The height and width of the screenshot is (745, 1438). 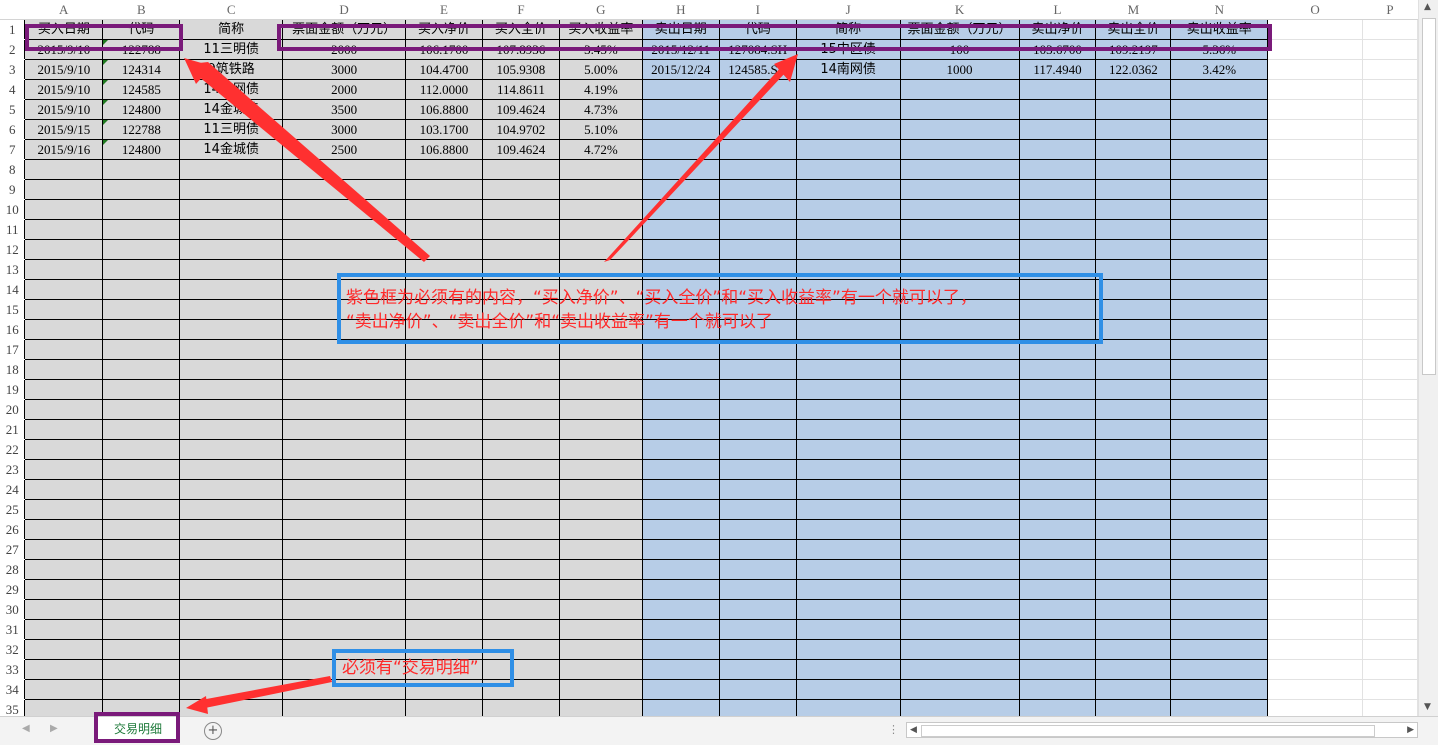 What do you see at coordinates (444, 89) in the screenshot?
I see `data-cell: 112.0000` at bounding box center [444, 89].